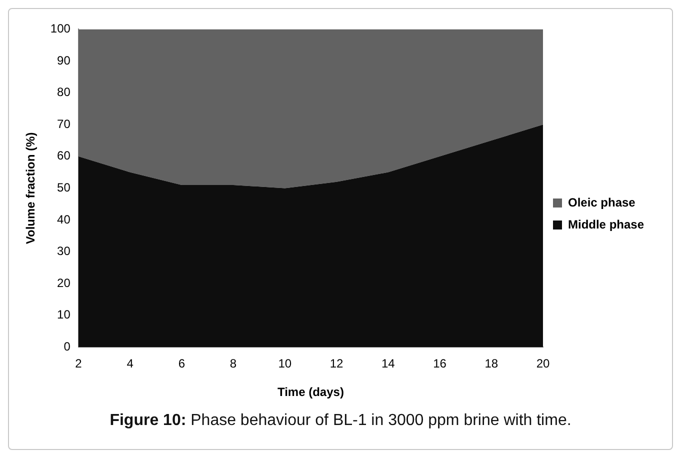  I want to click on y-tick-label: 100, so click(60, 29).